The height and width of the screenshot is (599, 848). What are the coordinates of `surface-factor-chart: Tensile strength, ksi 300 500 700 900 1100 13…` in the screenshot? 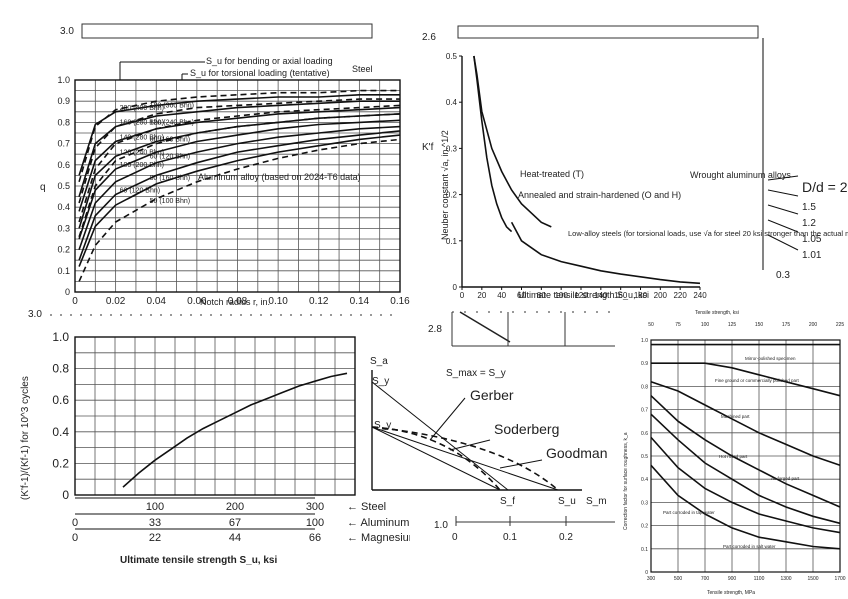 It's located at (731, 449).